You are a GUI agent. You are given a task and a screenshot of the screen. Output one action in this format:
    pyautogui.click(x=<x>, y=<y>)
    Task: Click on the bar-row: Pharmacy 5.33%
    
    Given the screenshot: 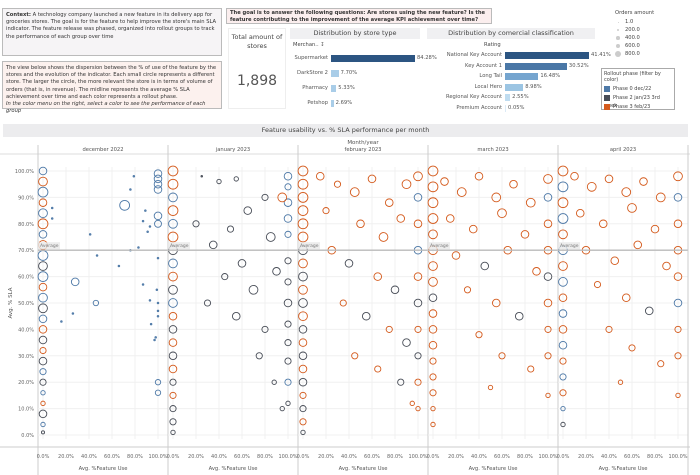 What is the action you would take?
    pyautogui.click(x=355, y=88)
    